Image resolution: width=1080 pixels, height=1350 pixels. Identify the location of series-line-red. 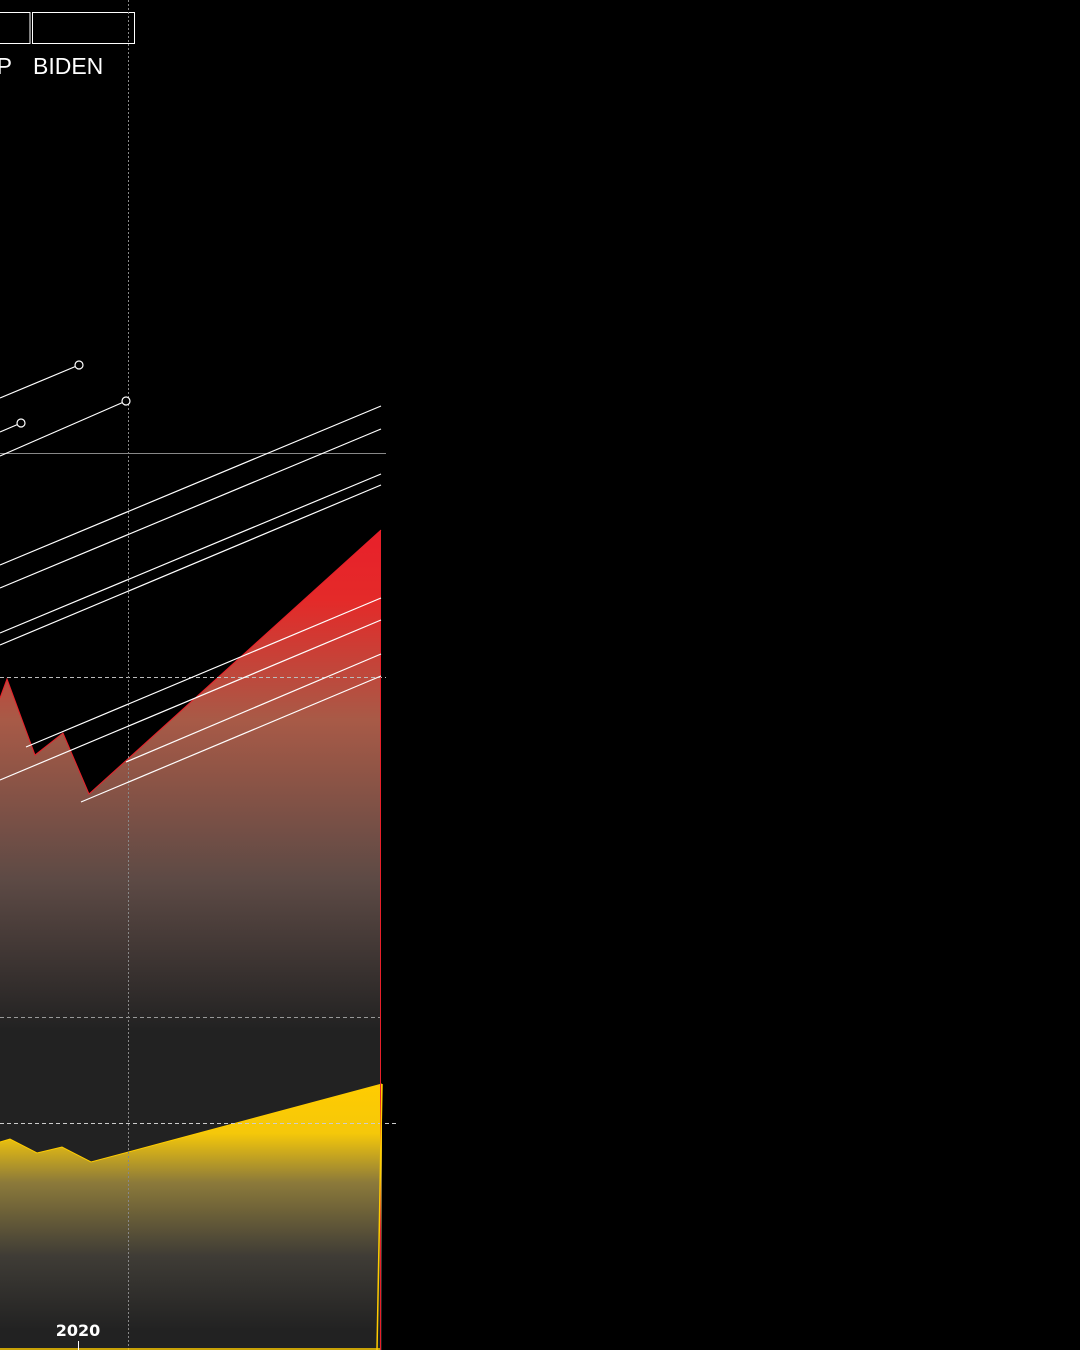
(191, 662).